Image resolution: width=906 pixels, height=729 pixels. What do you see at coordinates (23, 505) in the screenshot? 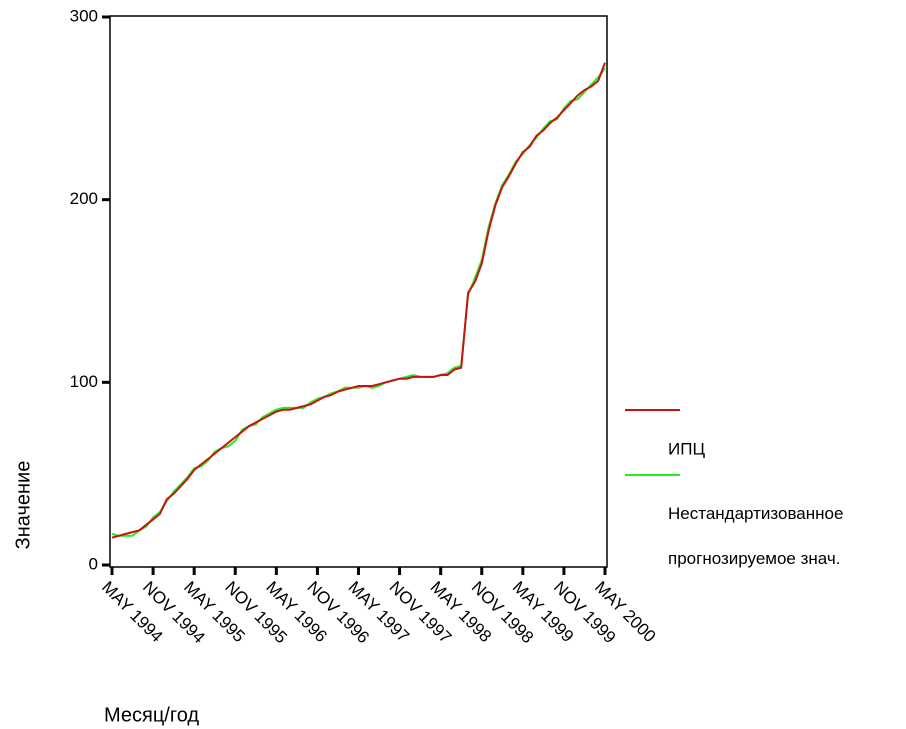
I see `y-axis-label: Значение` at bounding box center [23, 505].